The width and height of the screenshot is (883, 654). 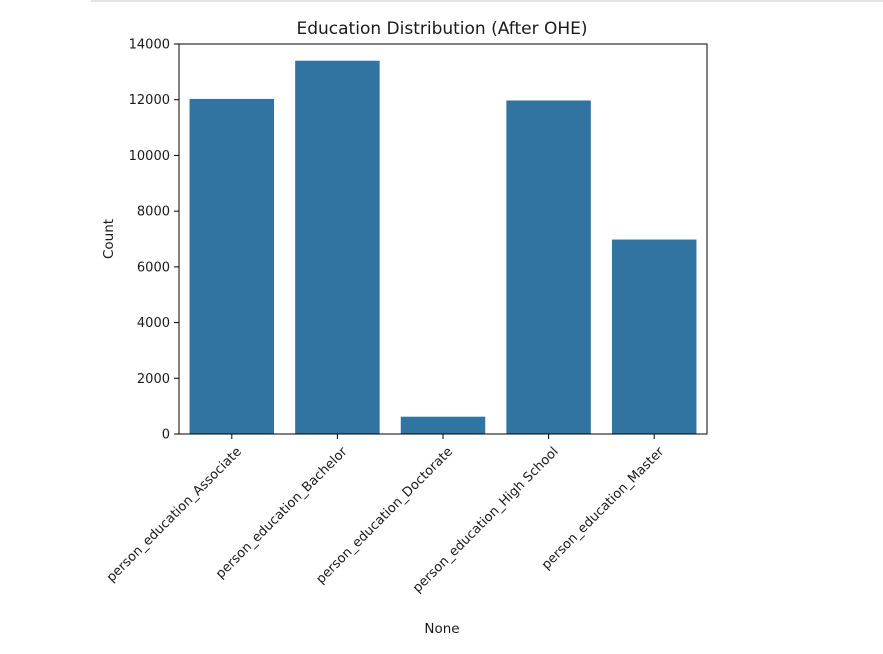 What do you see at coordinates (166, 435) in the screenshot?
I see `y-tick-label-0: 0` at bounding box center [166, 435].